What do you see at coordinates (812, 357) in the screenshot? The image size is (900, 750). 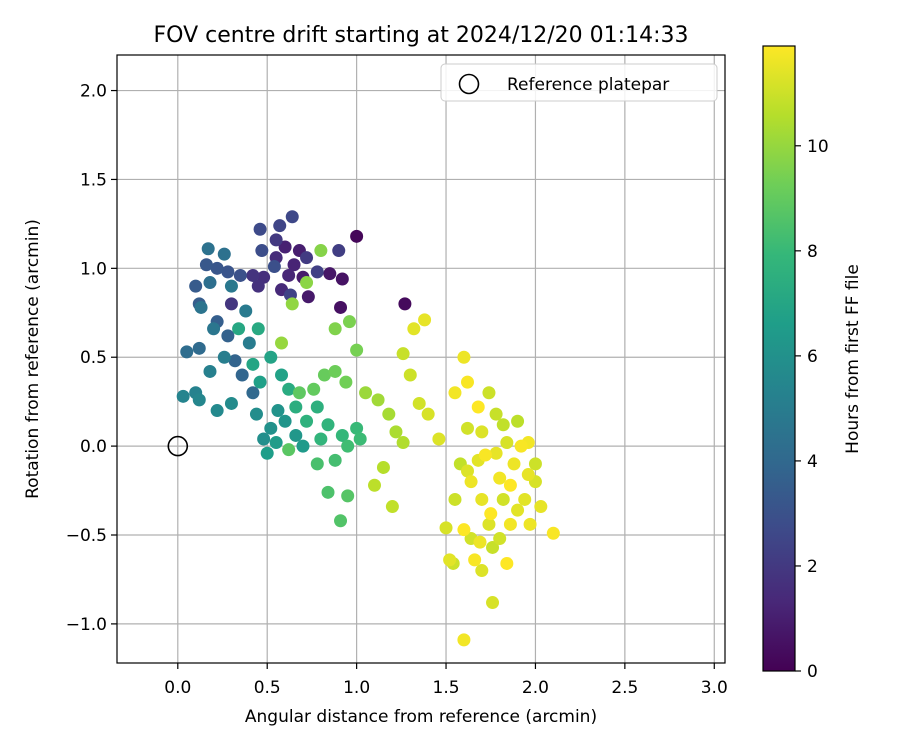 I see `colorbar-tick-label: 6` at bounding box center [812, 357].